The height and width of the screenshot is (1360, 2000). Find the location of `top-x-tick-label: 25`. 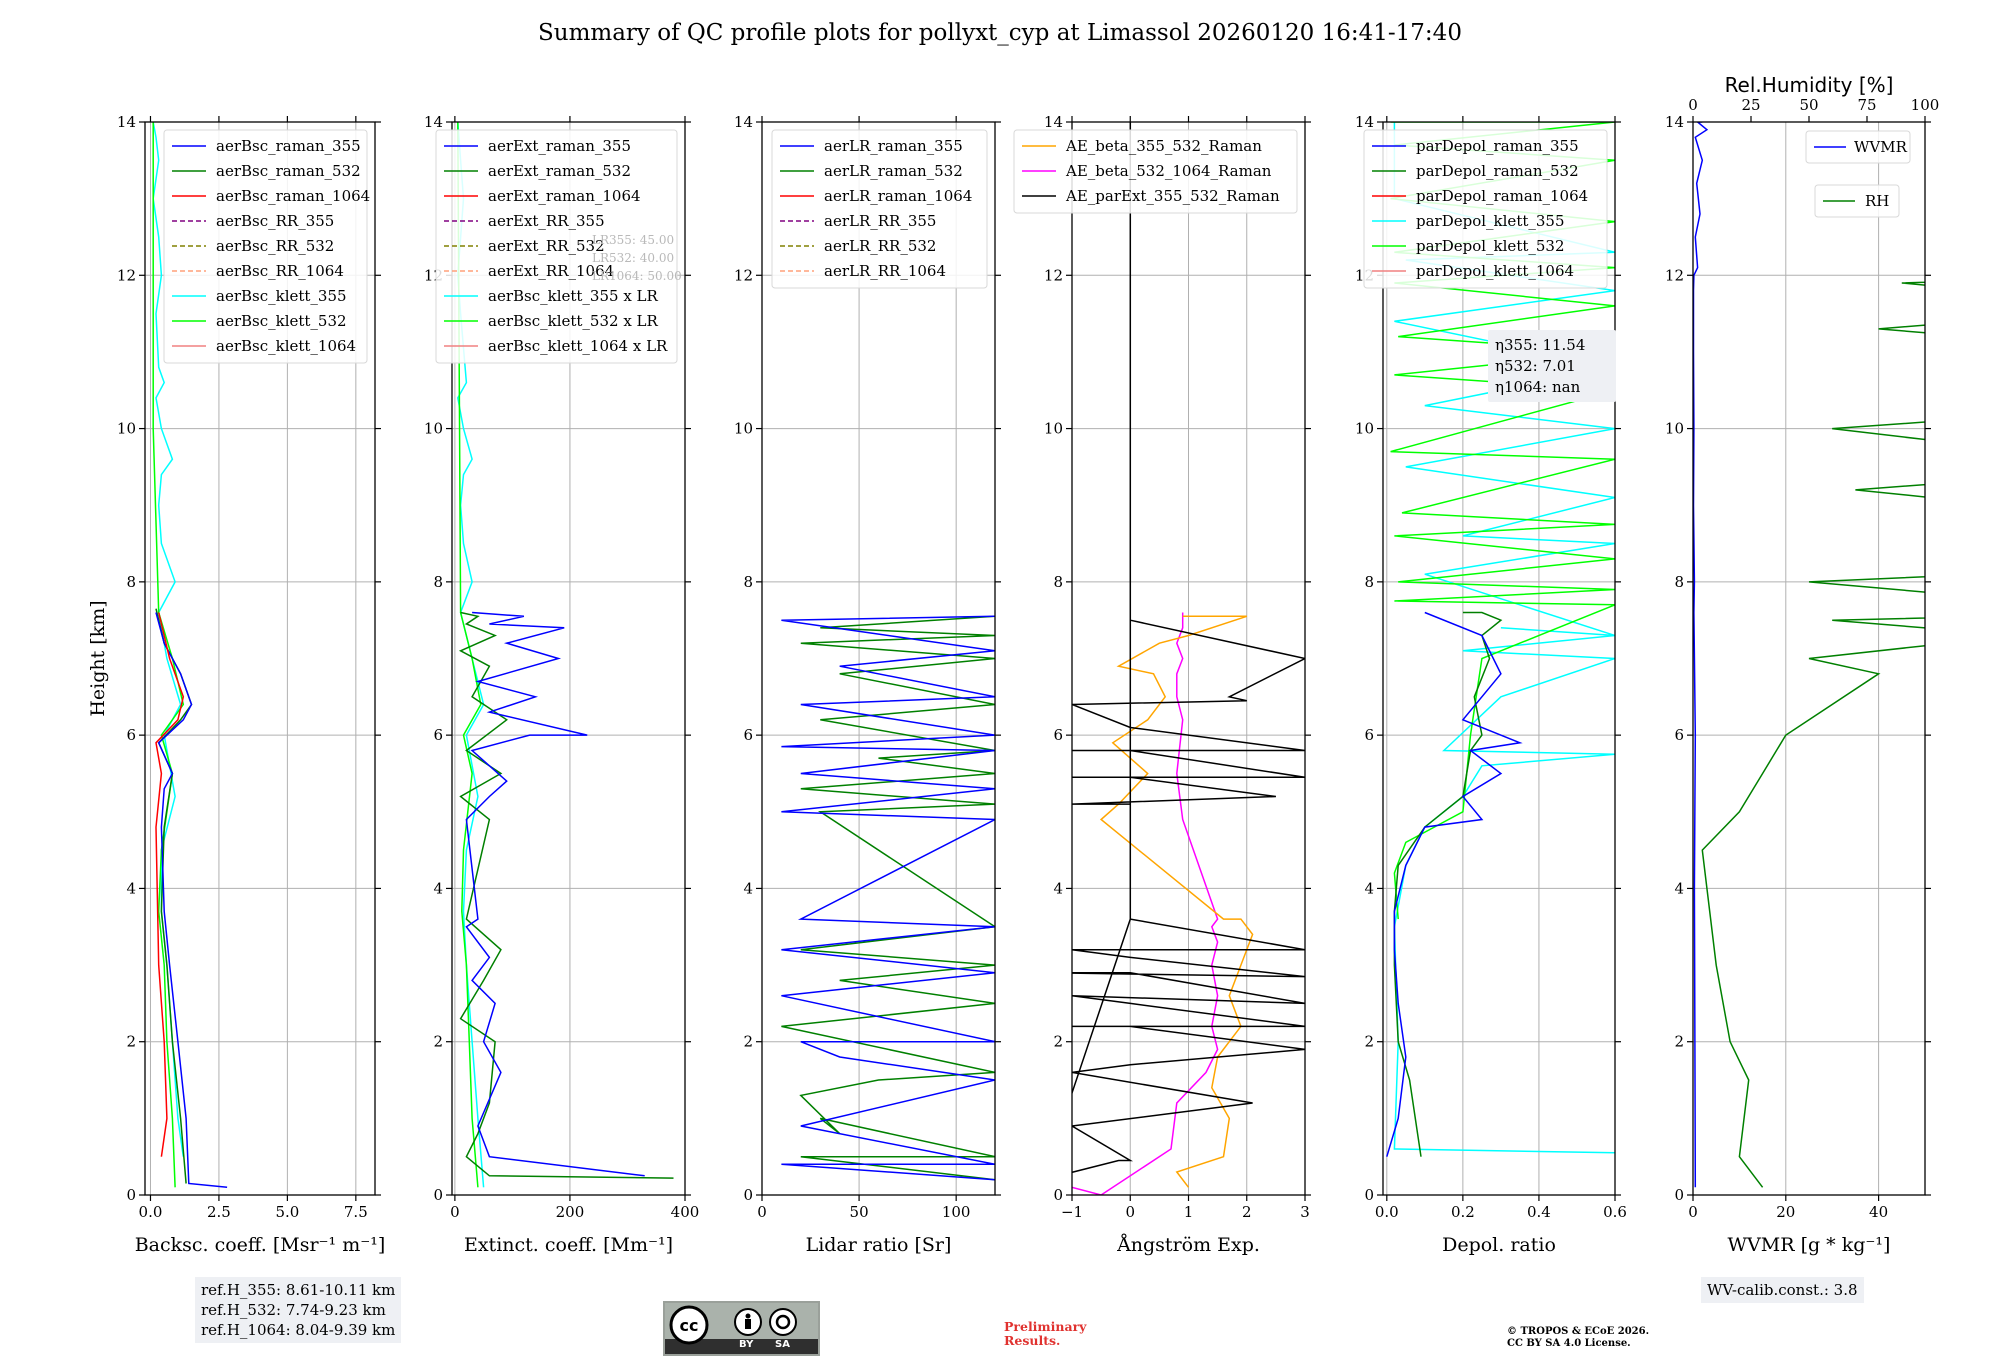

top-x-tick-label: 25 is located at coordinates (1750, 105).